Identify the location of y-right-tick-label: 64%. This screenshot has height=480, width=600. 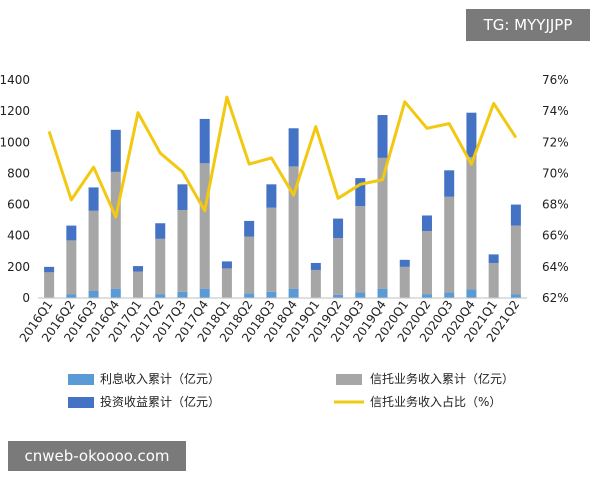
(555, 267).